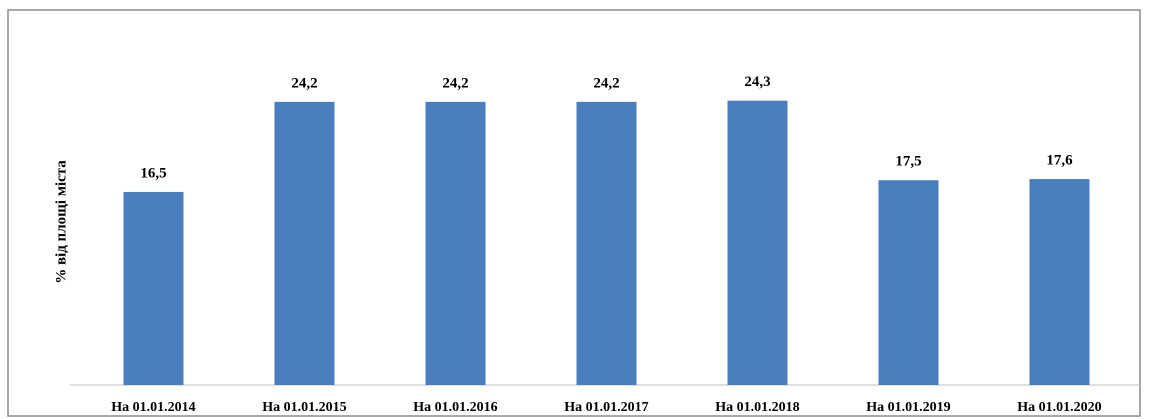 Image resolution: width=1149 pixels, height=419 pixels. What do you see at coordinates (606, 407) in the screenshot?
I see `x-tick-label: На 01.01.2017` at bounding box center [606, 407].